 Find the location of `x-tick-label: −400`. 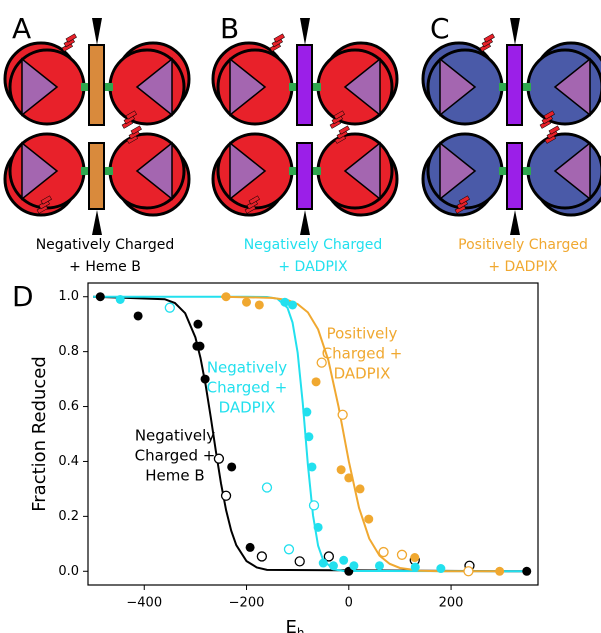

x-tick-label: −400 is located at coordinates (144, 603).